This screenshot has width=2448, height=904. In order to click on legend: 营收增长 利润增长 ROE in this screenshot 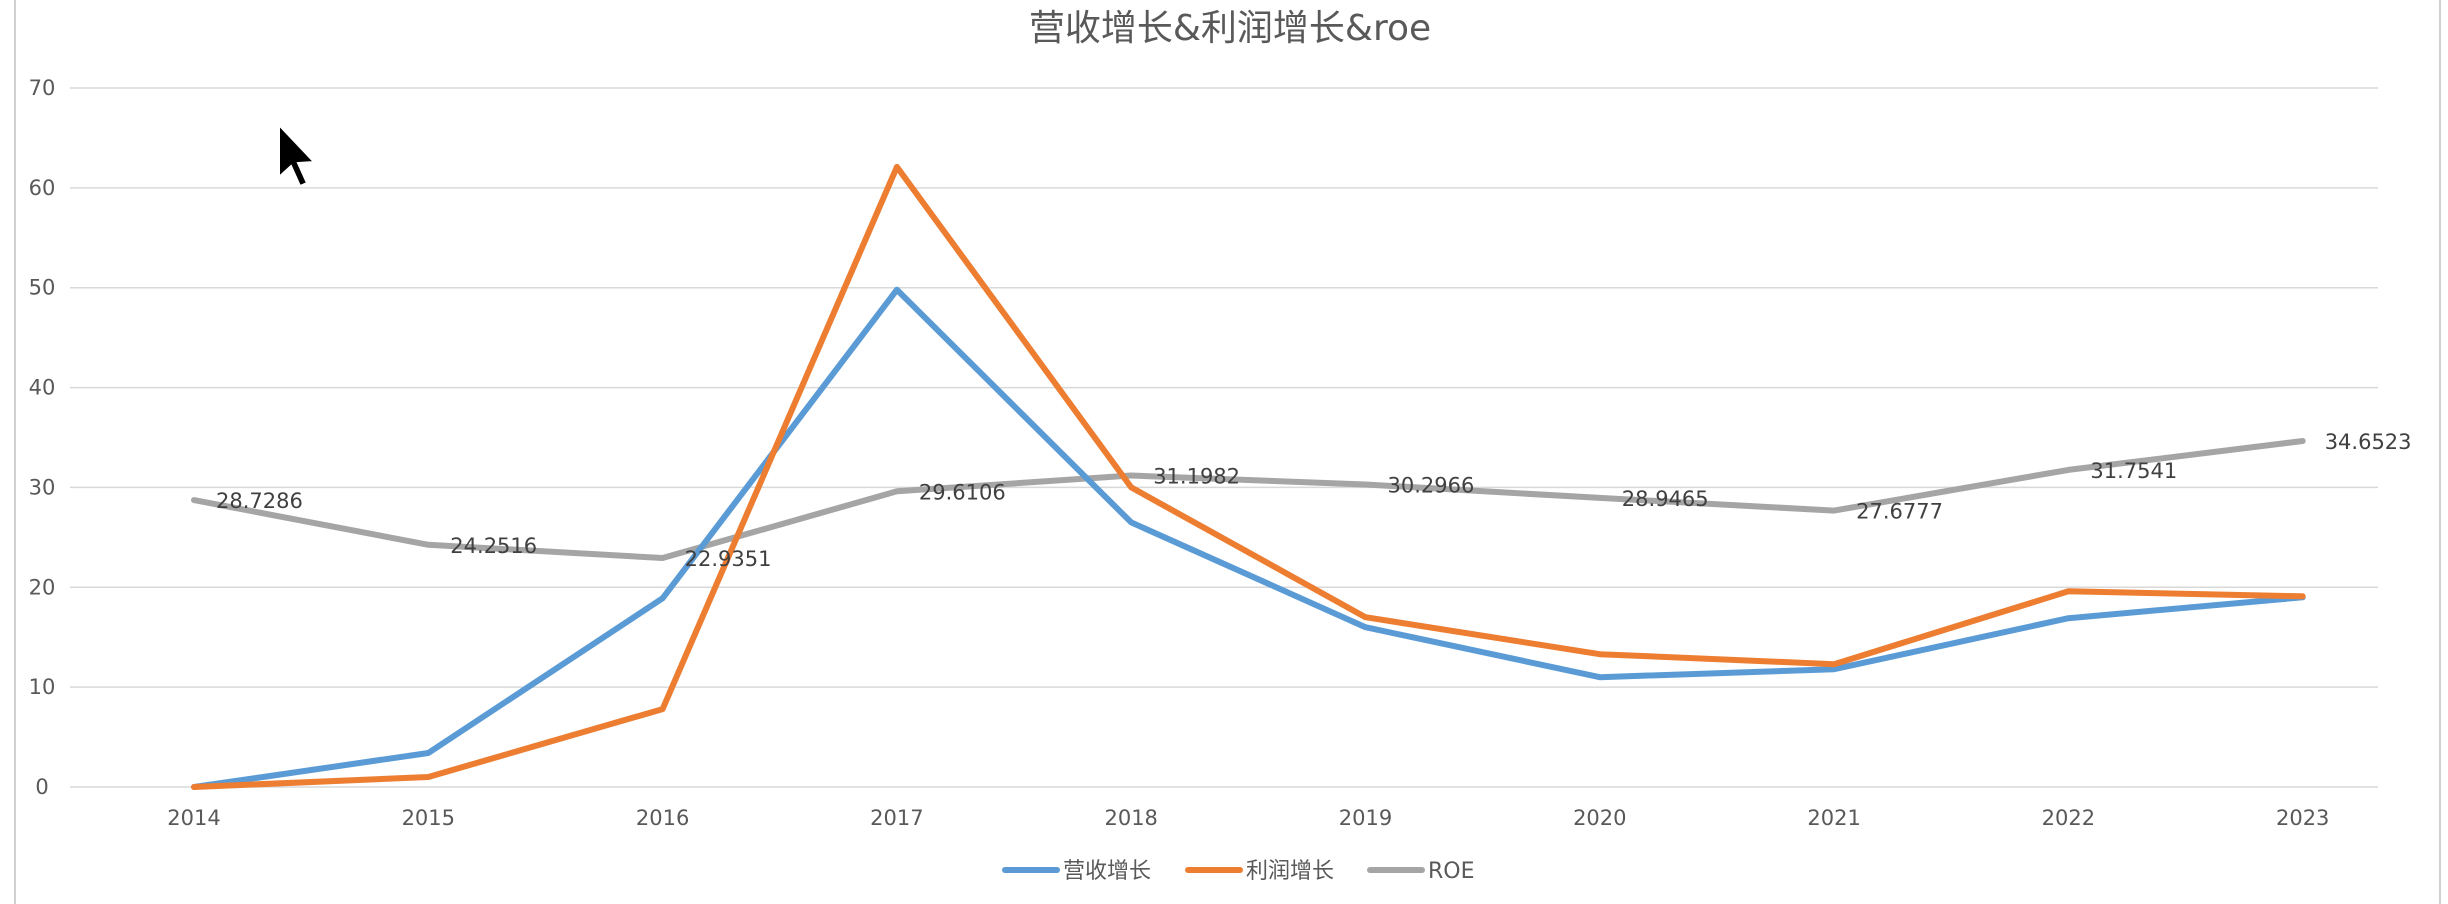, I will do `click(1238, 871)`.